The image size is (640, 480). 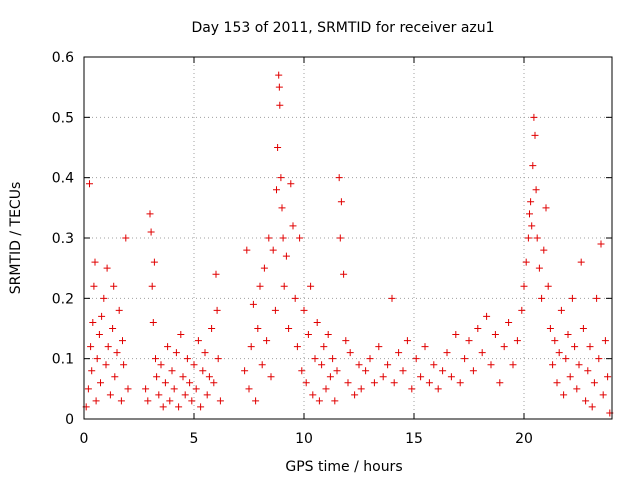 I want to click on y-axis-label: SRMTID / TECUs, so click(x=16, y=238).